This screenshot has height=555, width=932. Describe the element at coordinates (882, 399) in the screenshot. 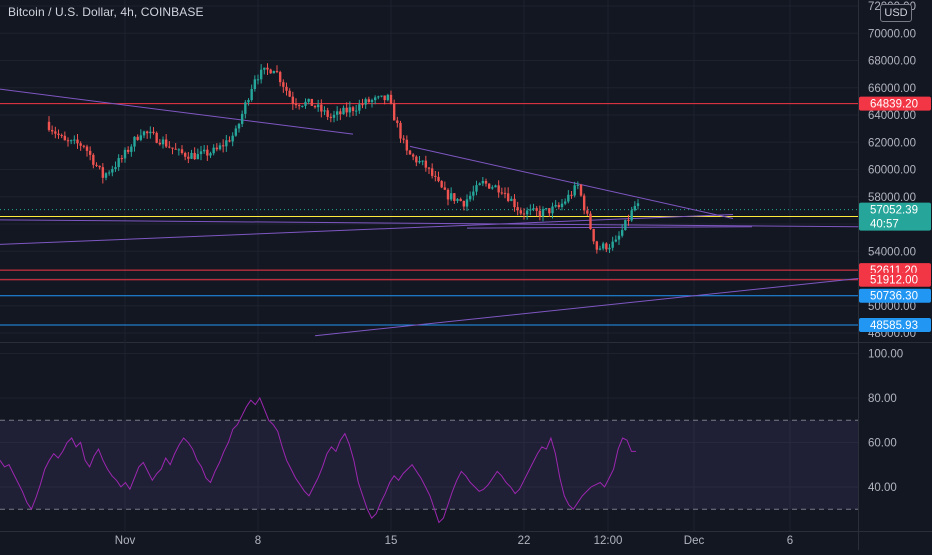

I see `rsi-tick-label: 80.00` at that location.